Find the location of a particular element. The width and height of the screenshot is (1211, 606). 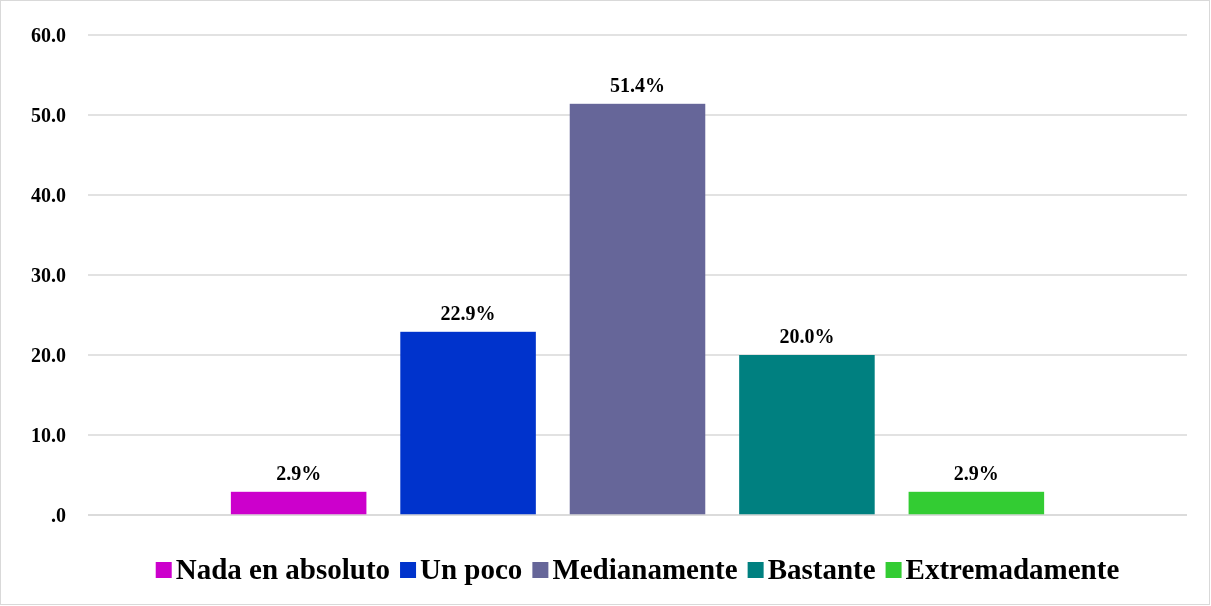

legend-label: Extremadamente is located at coordinates (1012, 569).